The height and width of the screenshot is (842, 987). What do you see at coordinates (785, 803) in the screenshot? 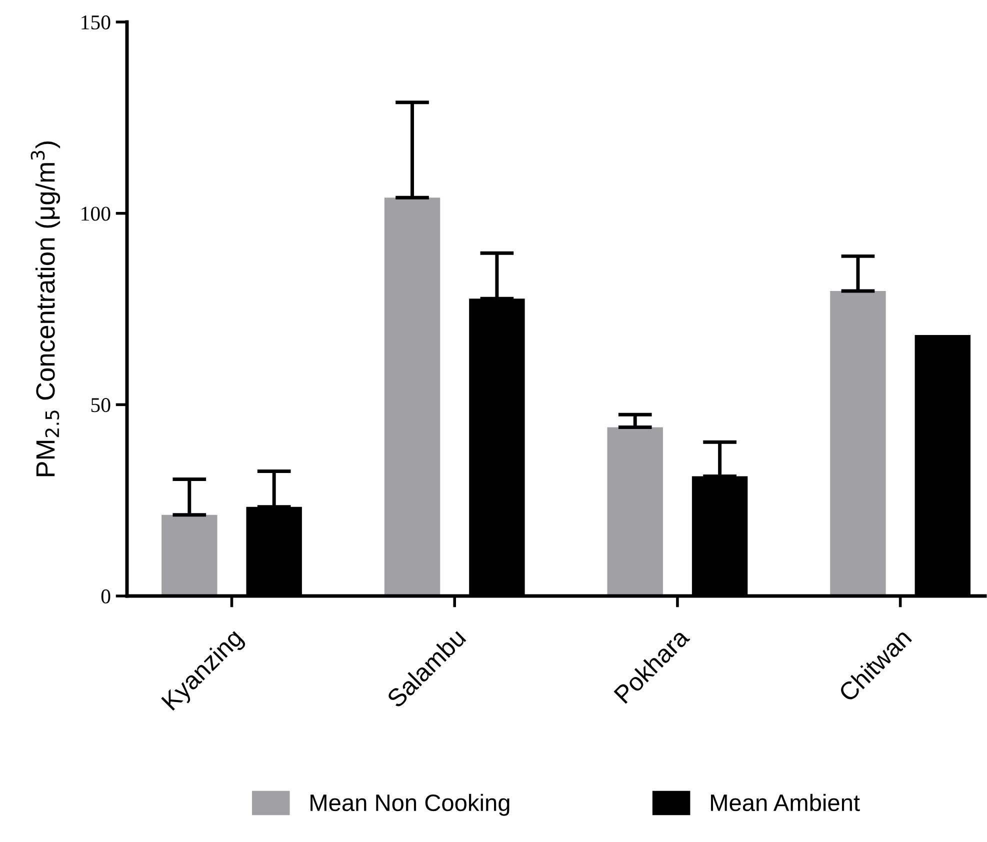
I see `legend-label: Mean Ambient` at bounding box center [785, 803].